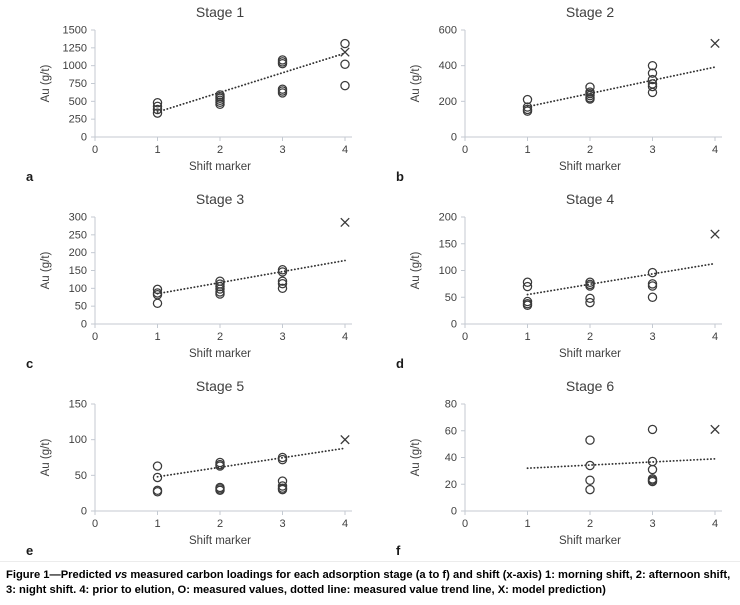  I want to click on y-tick-label: 100, so click(448, 271).